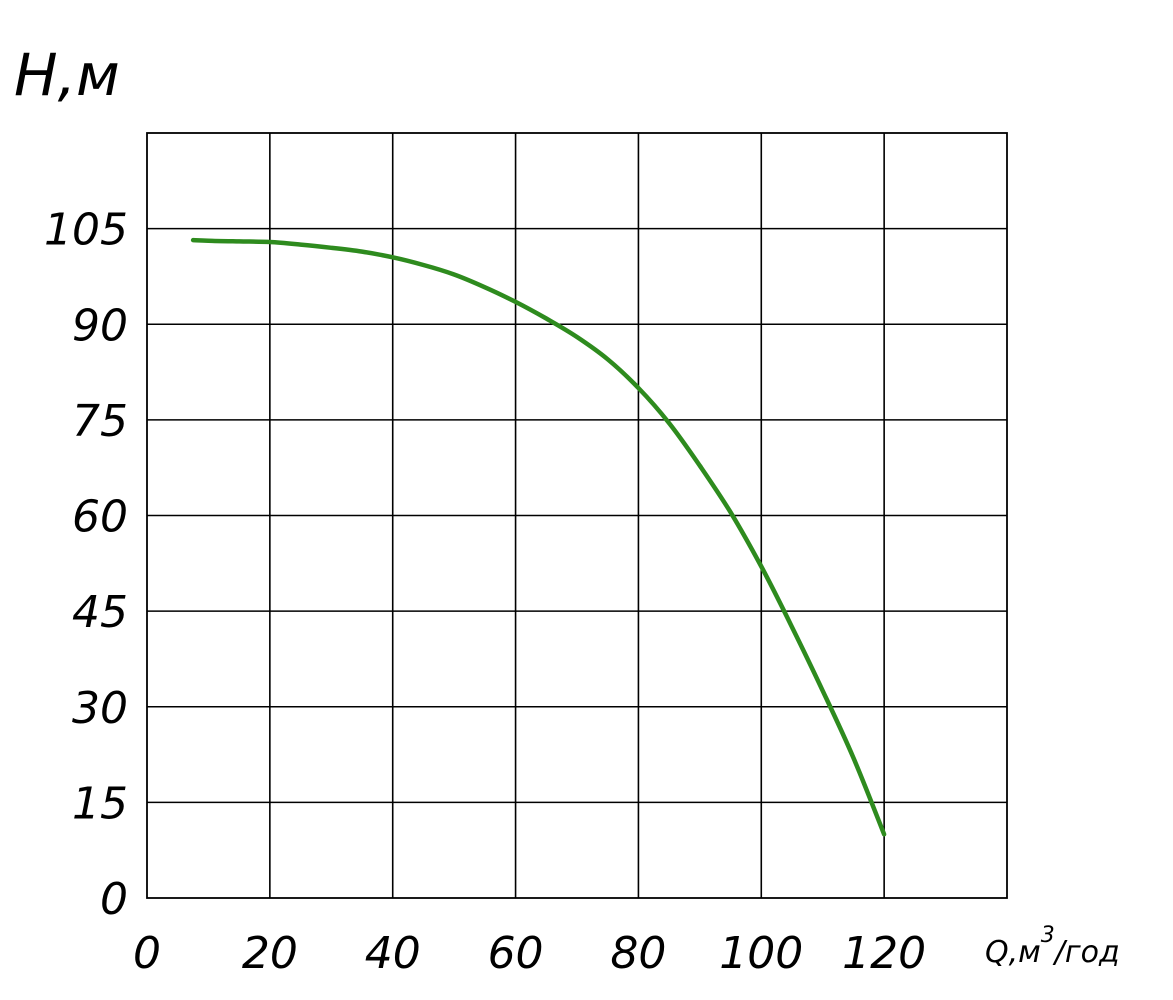 The width and height of the screenshot is (1173, 1000). What do you see at coordinates (100, 803) in the screenshot?
I see `y-tick-label: 15` at bounding box center [100, 803].